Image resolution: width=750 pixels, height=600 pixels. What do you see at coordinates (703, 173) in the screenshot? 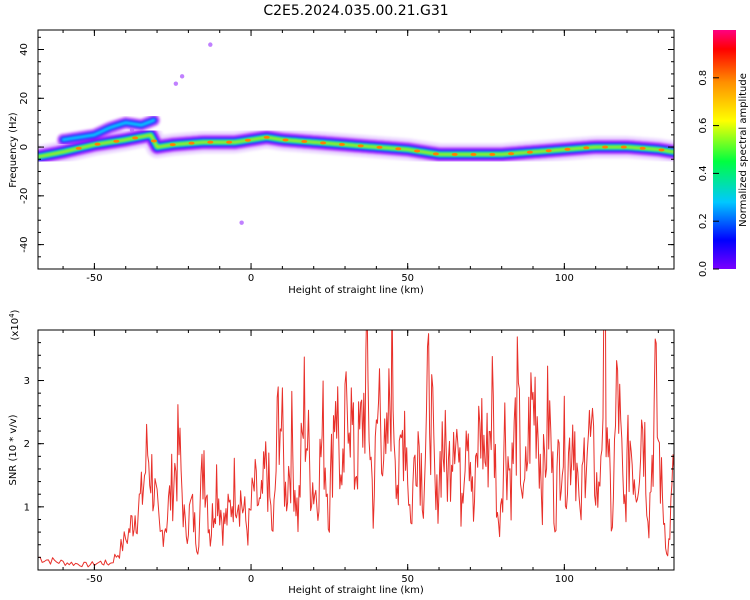
I see `colorbar-tick-label: 0.4` at bounding box center [703, 173].